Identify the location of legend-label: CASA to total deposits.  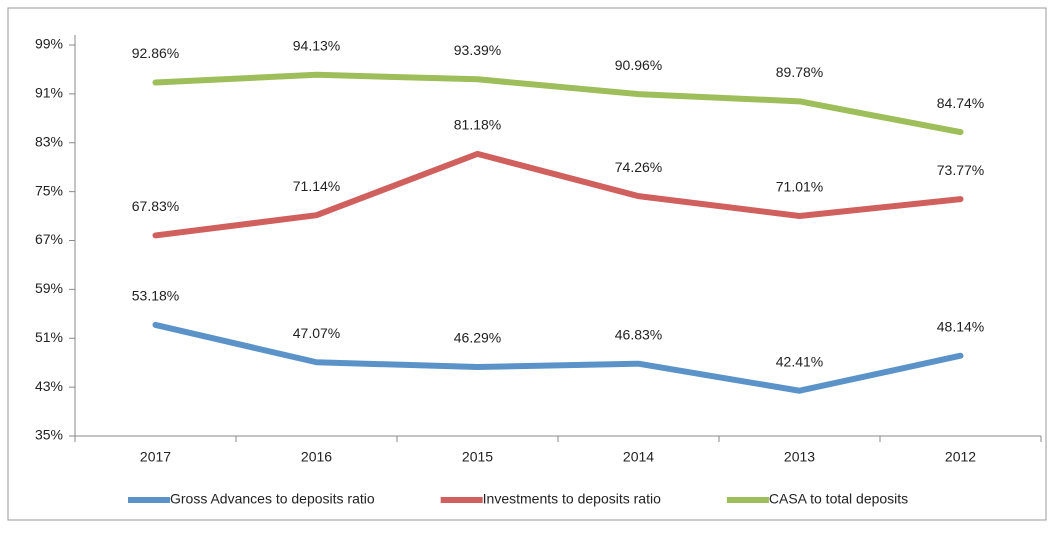
(838, 499).